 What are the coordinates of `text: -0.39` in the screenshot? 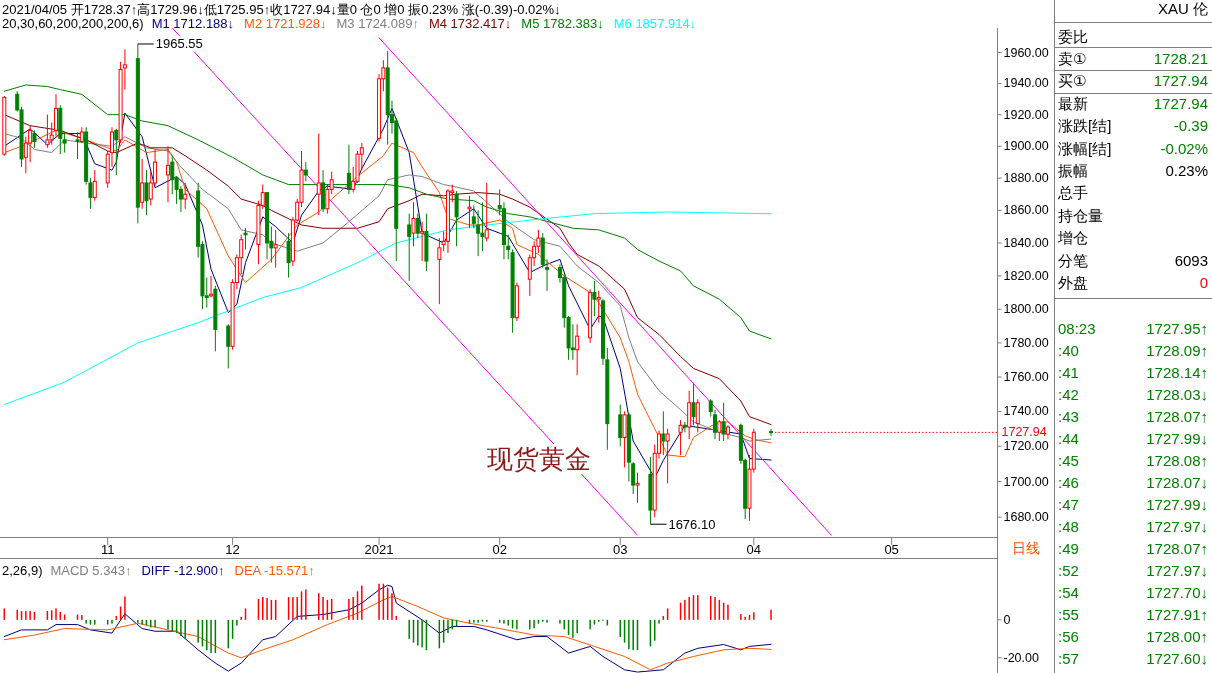 It's located at (1190, 126).